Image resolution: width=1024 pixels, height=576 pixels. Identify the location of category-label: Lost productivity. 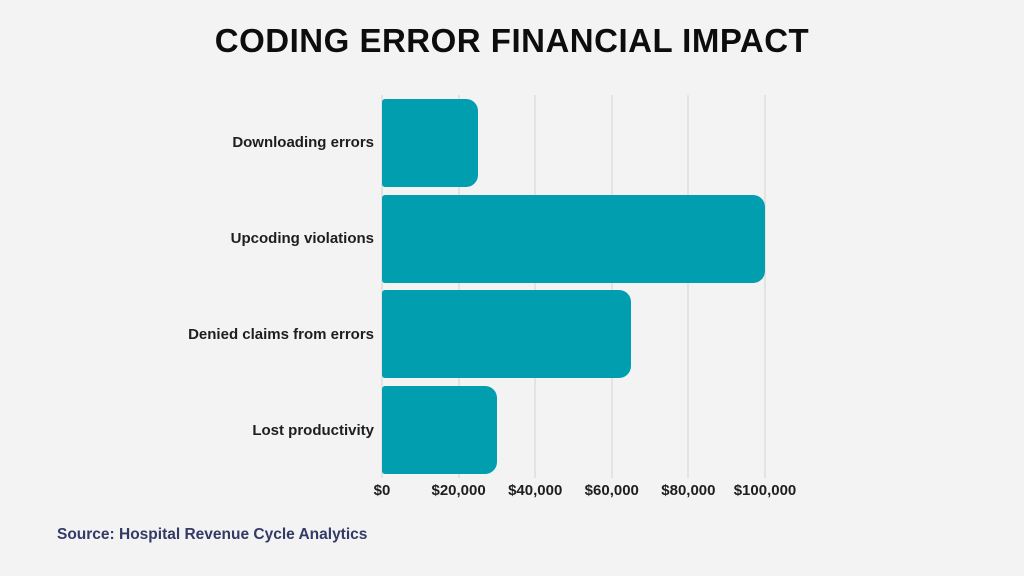
(313, 430).